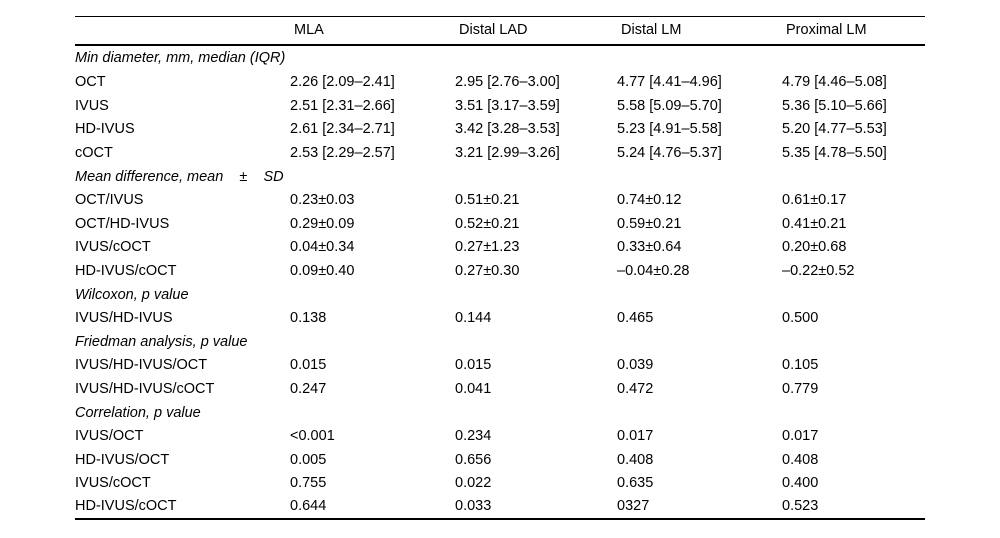 Image resolution: width=1000 pixels, height=538 pixels. Describe the element at coordinates (635, 389) in the screenshot. I see `cell-value: 0.472` at that location.